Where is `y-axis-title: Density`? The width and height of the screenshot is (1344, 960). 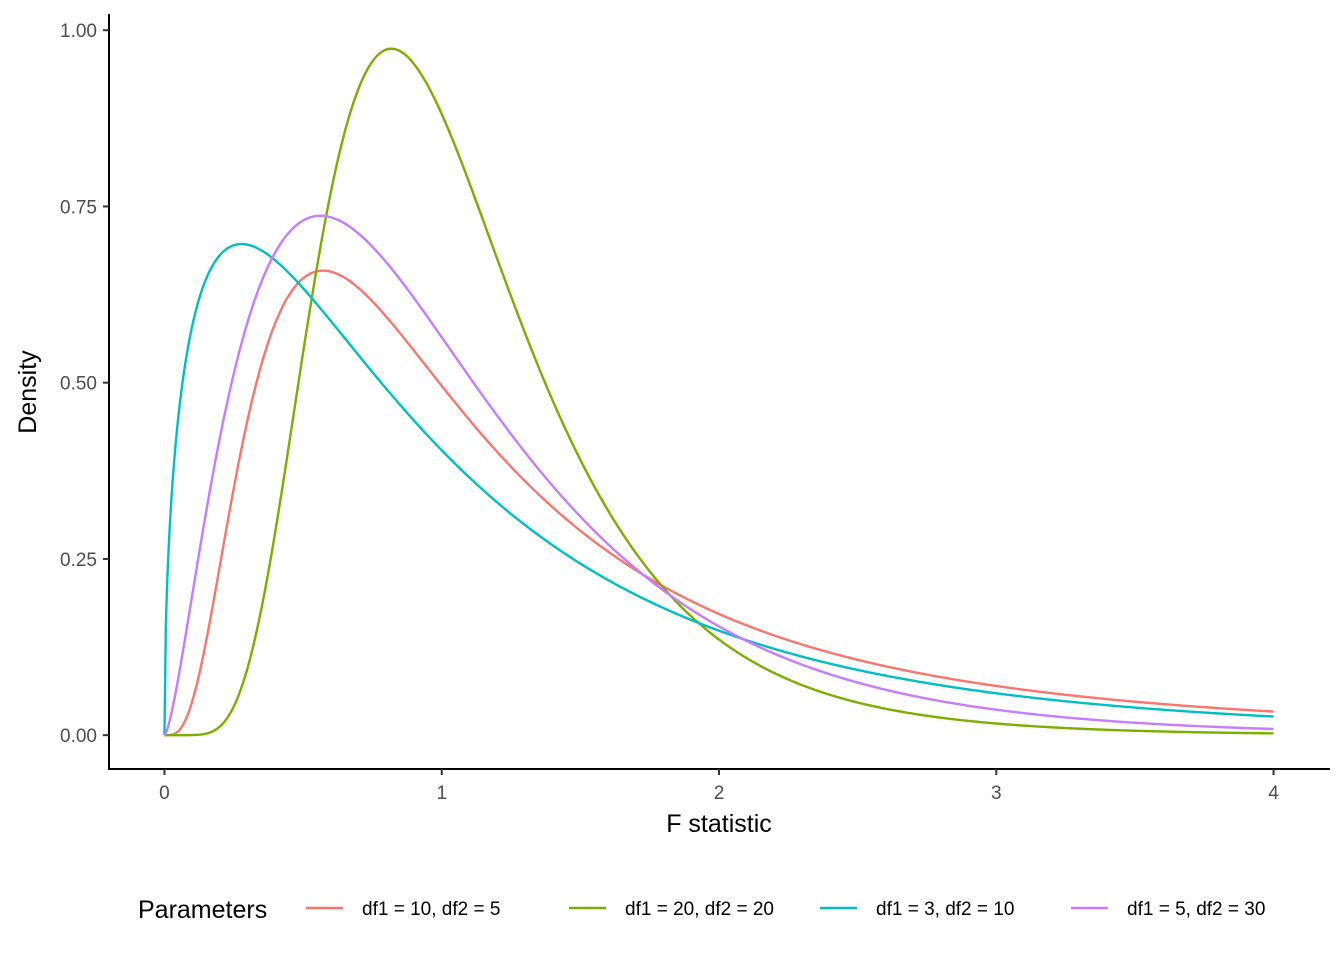
y-axis-title: Density is located at coordinates (28, 392).